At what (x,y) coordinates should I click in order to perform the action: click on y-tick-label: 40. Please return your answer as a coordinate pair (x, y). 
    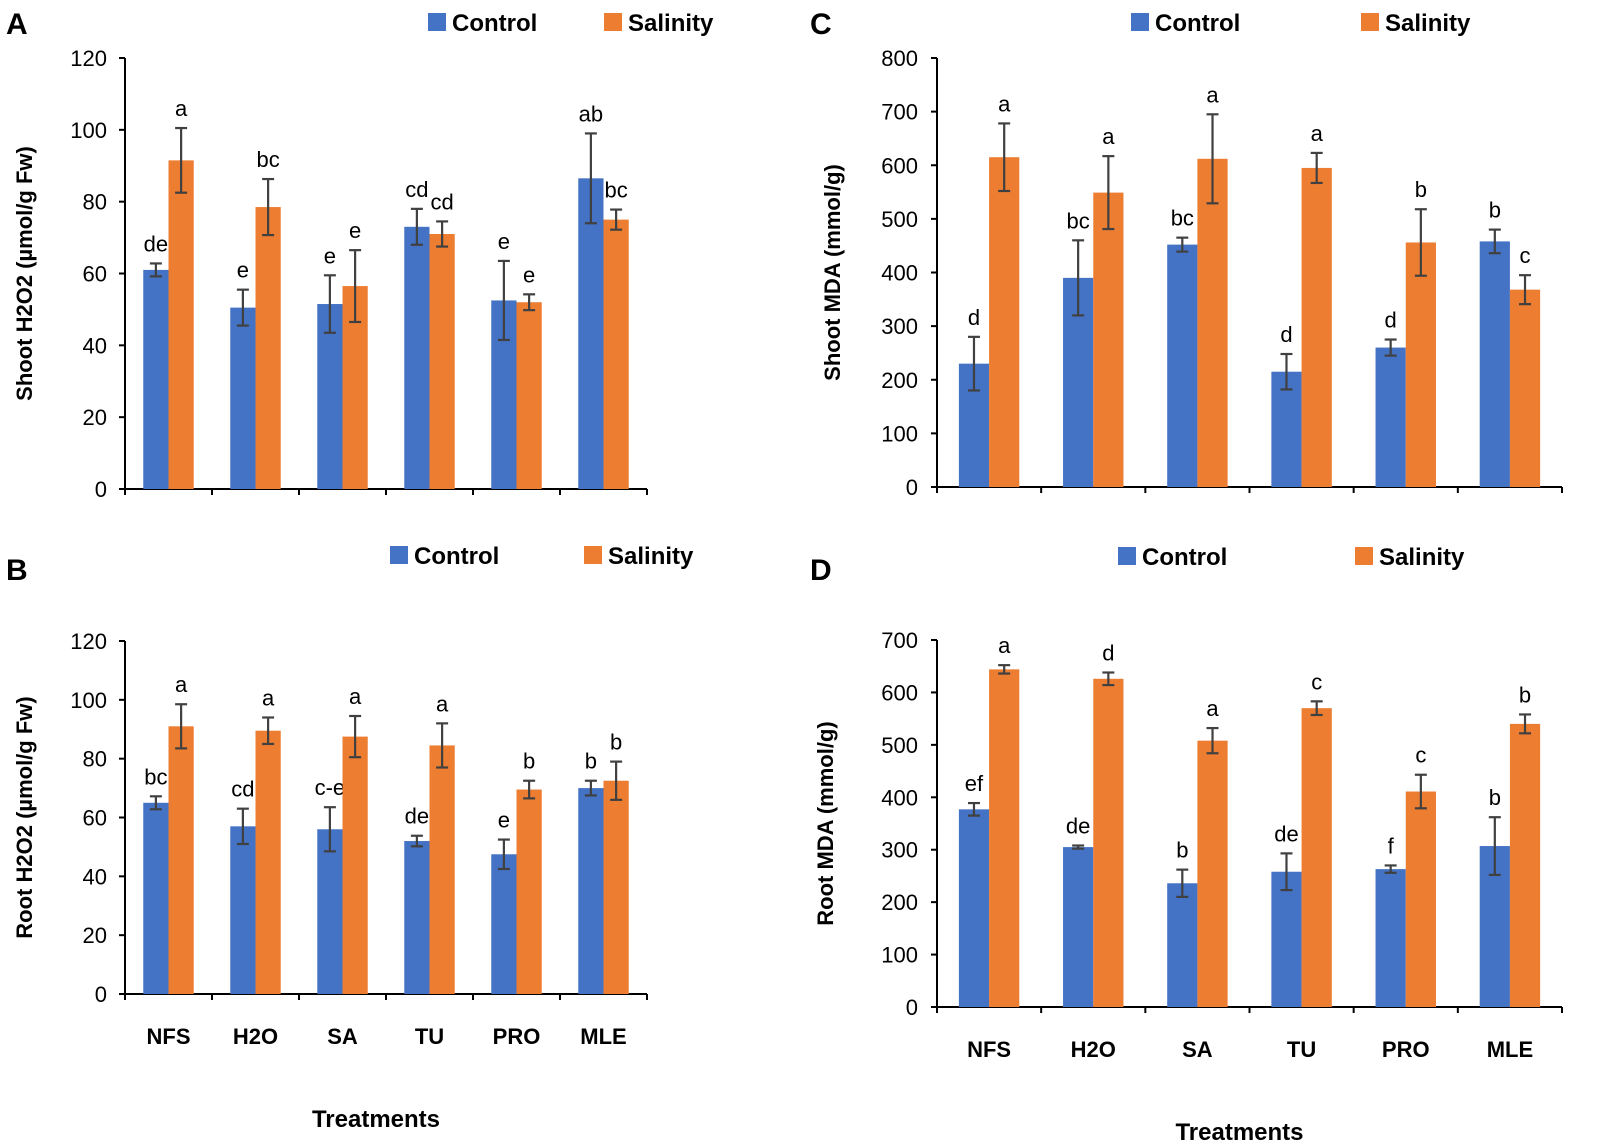
    Looking at the image, I should click on (95, 345).